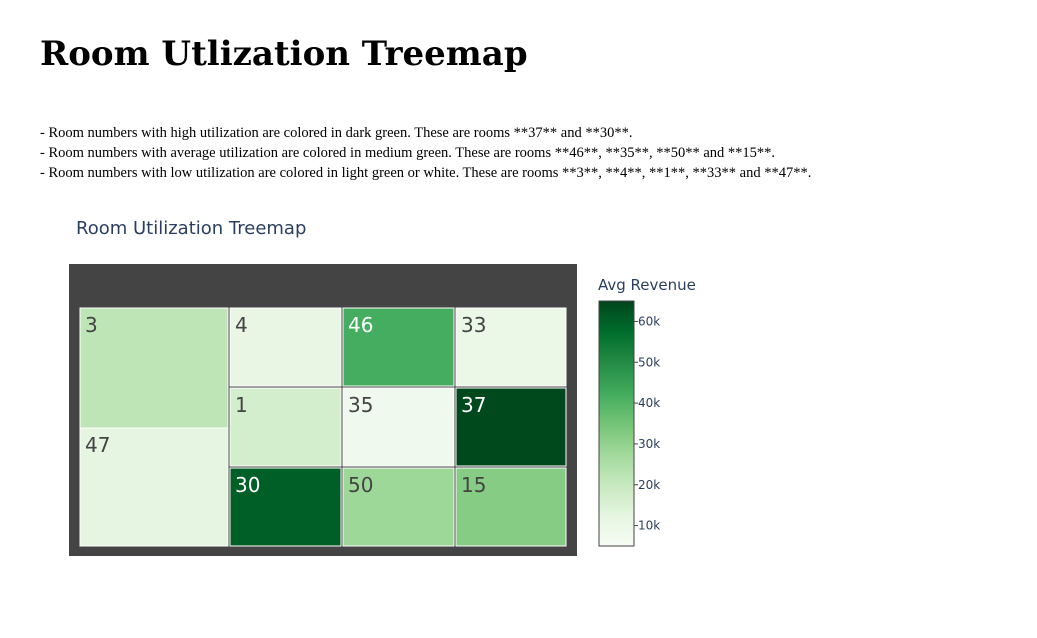 The height and width of the screenshot is (638, 1037). I want to click on treemap-tile-label-room-50: 50, so click(360, 485).